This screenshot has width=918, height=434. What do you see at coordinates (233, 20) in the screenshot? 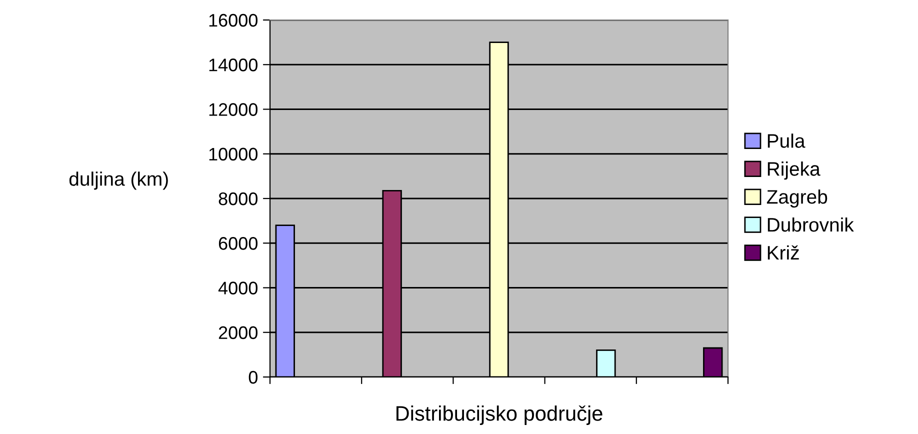
I see `y-tick-label: 16000` at bounding box center [233, 20].